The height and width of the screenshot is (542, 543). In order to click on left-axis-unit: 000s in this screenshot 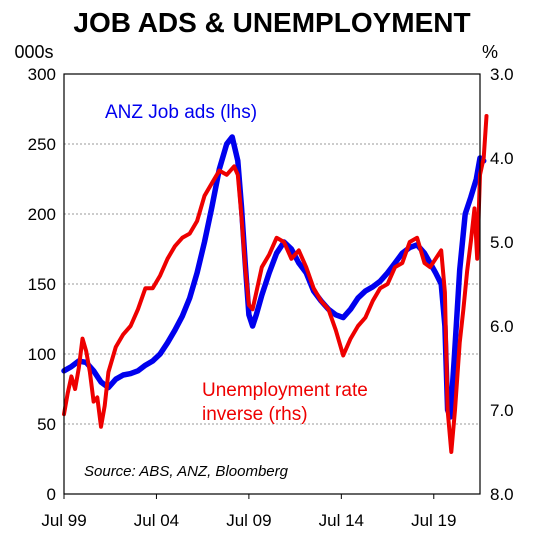, I will do `click(33, 52)`.